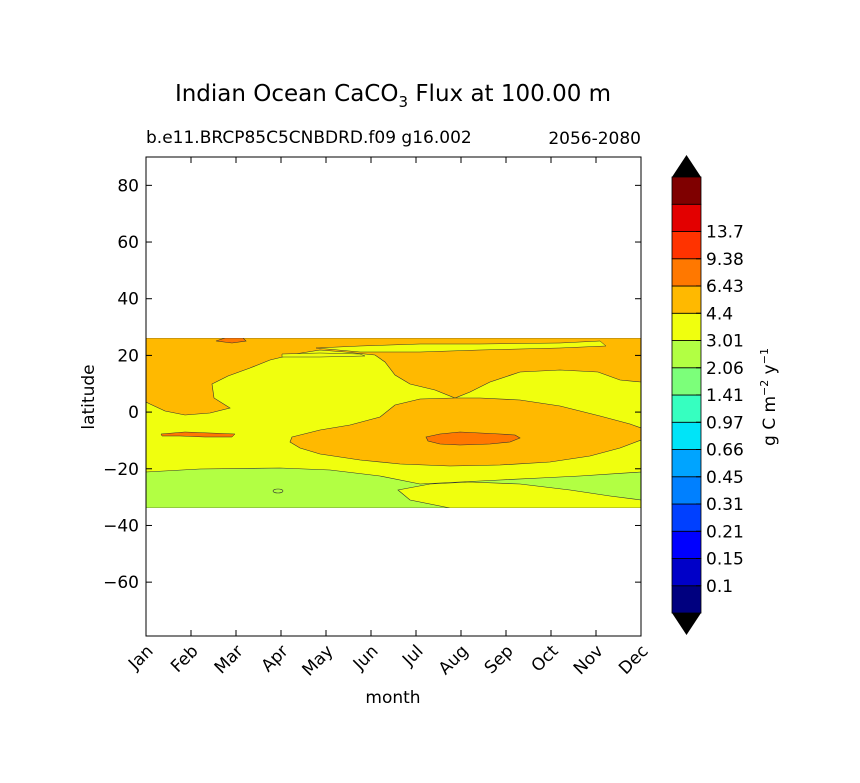  I want to click on colorbar-extend-min, so click(686, 624).